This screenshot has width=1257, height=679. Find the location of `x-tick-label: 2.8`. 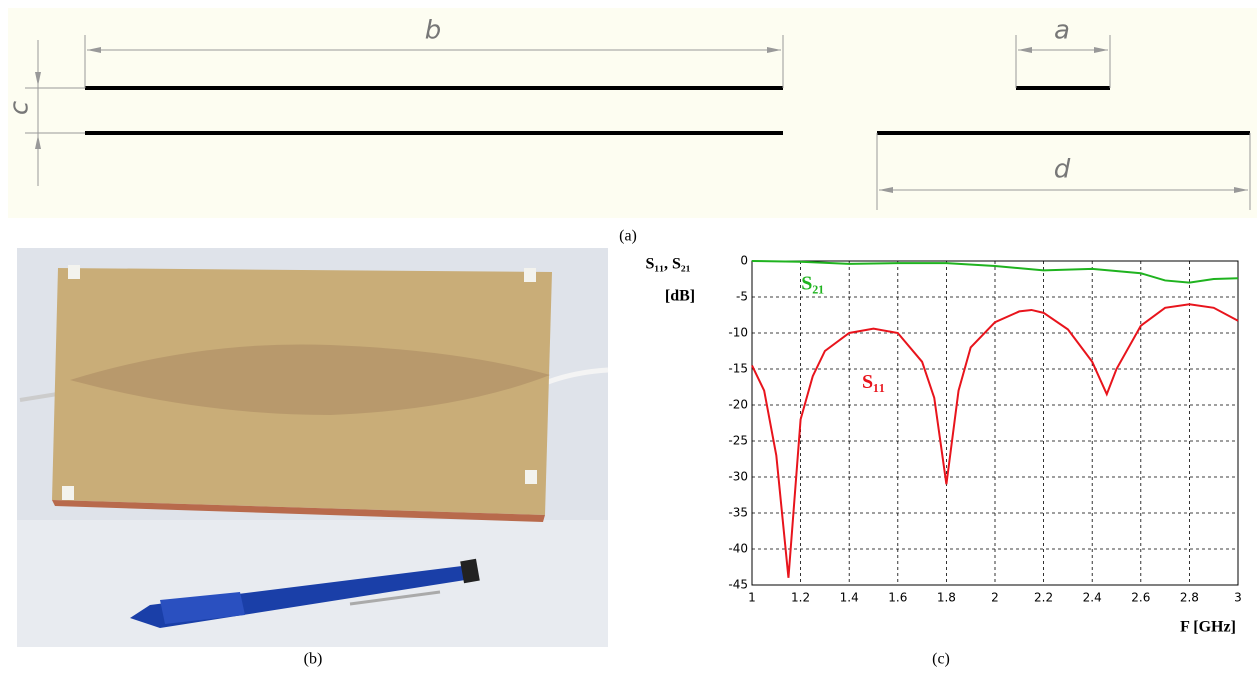

x-tick-label: 2.8 is located at coordinates (1189, 598).